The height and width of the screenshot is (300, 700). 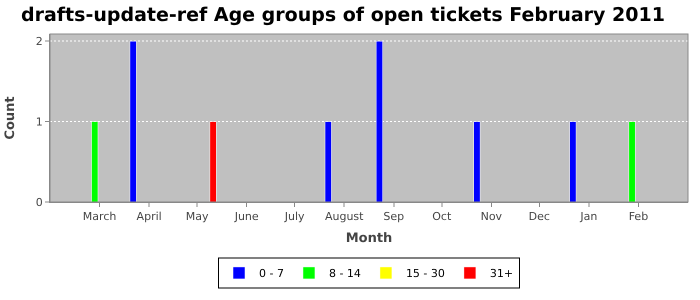 I want to click on legend-label: 8 - 14, so click(x=344, y=273).